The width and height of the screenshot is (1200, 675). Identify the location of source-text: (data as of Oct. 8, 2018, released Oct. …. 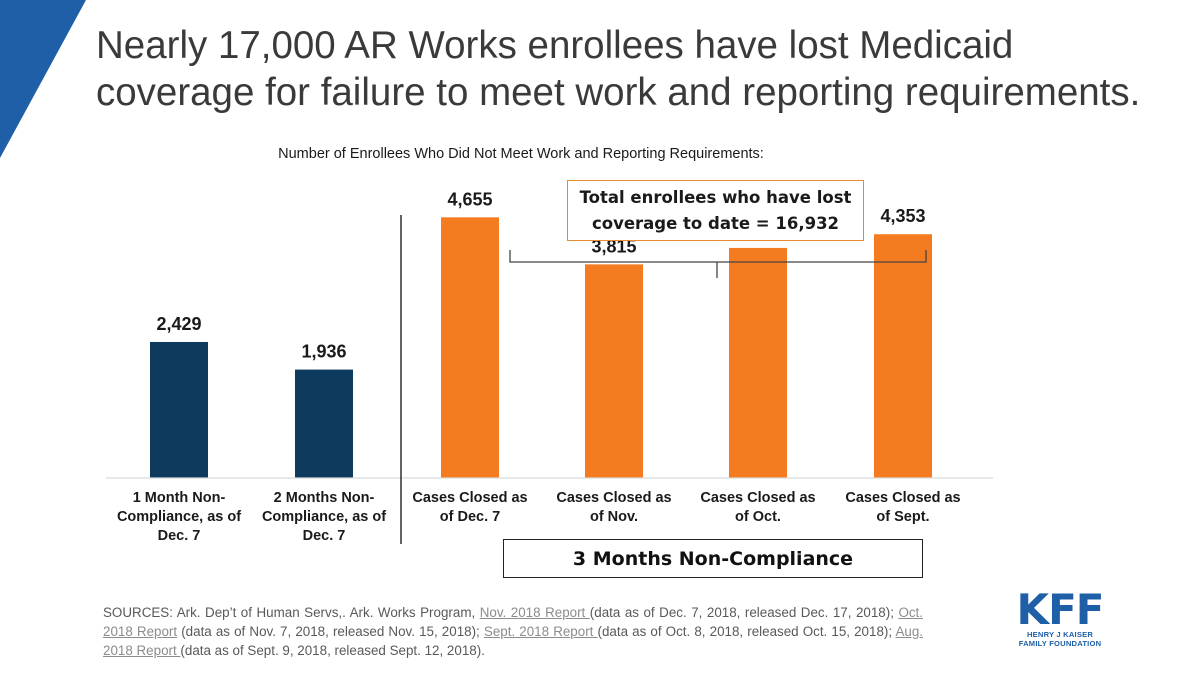
(746, 631).